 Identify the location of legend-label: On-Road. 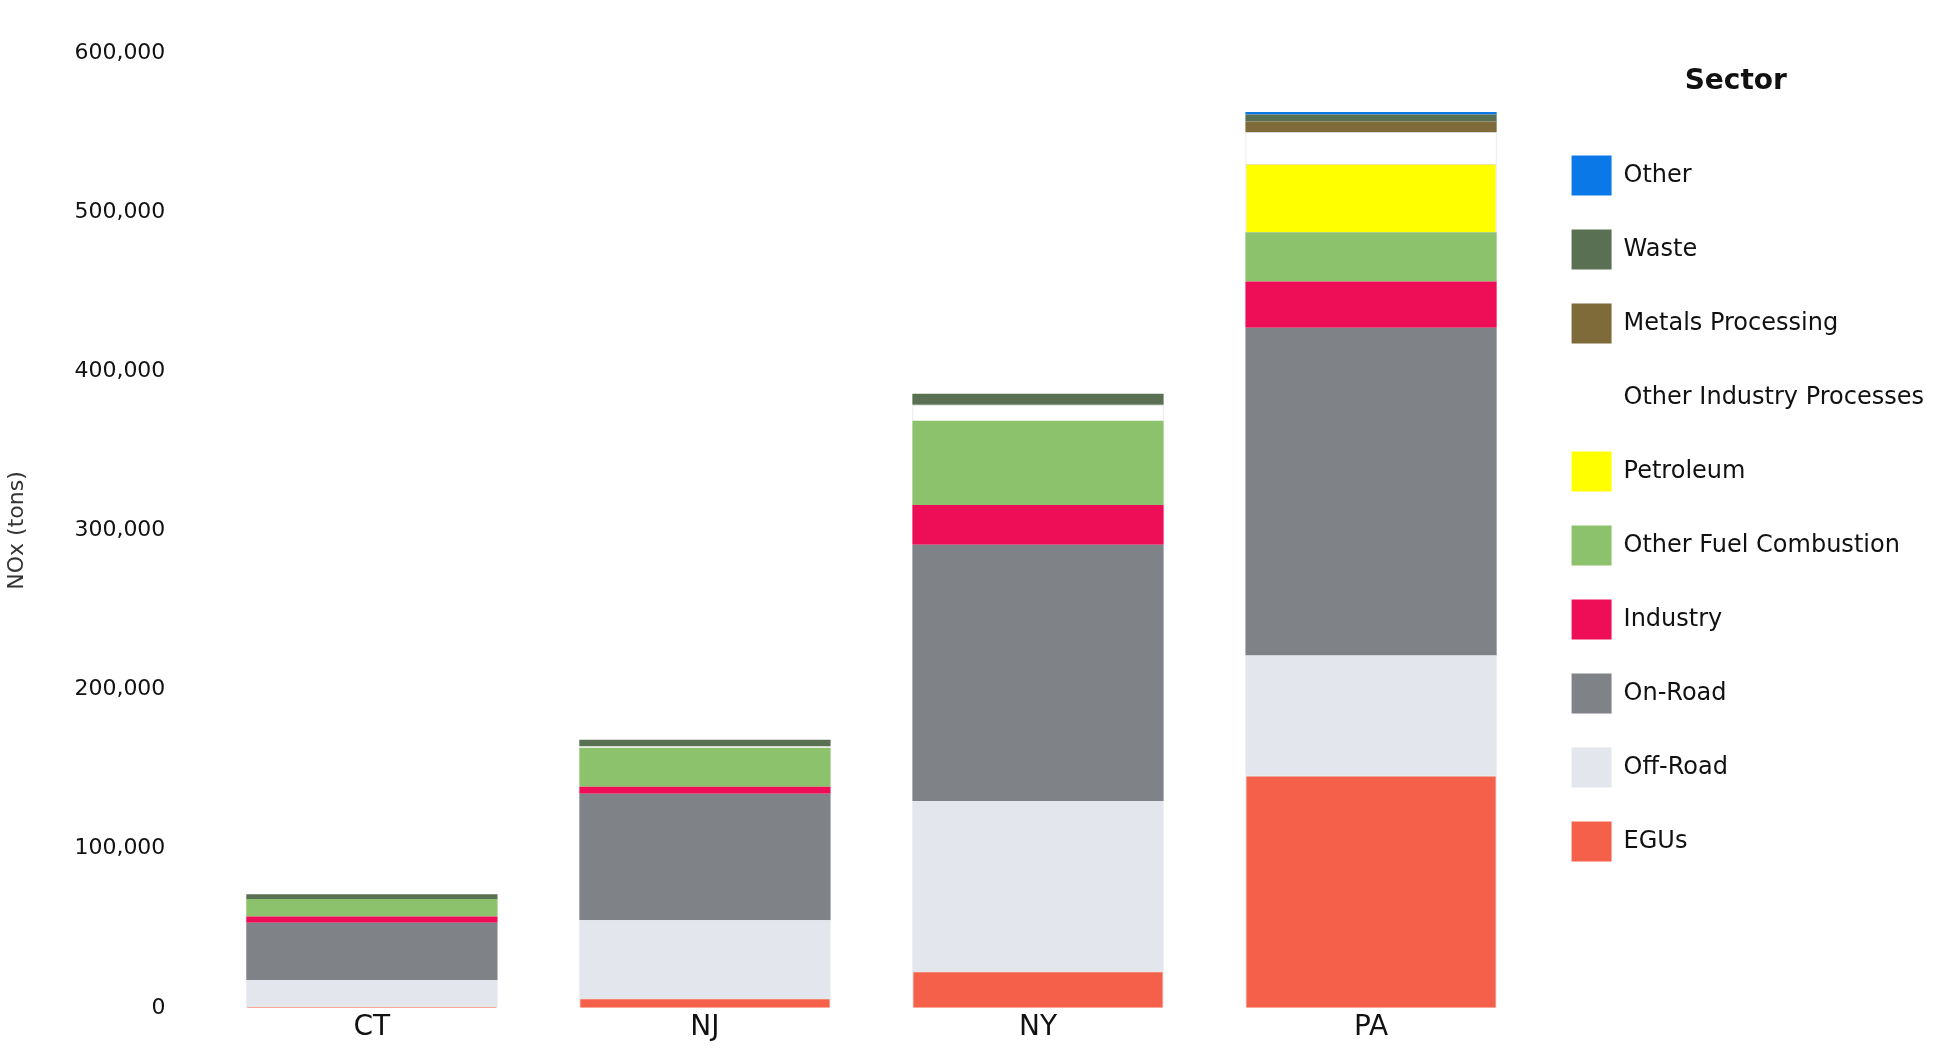
(1675, 691).